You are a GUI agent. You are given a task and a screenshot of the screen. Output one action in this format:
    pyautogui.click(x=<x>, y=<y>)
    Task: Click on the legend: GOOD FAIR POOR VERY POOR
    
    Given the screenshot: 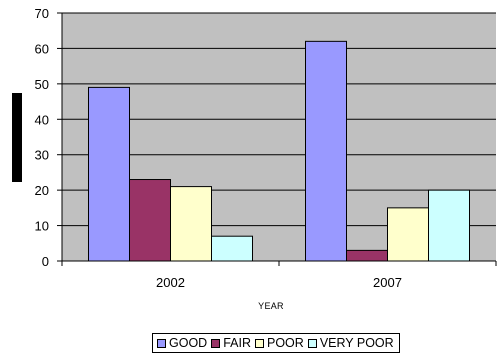 What is the action you would take?
    pyautogui.click(x=276, y=343)
    